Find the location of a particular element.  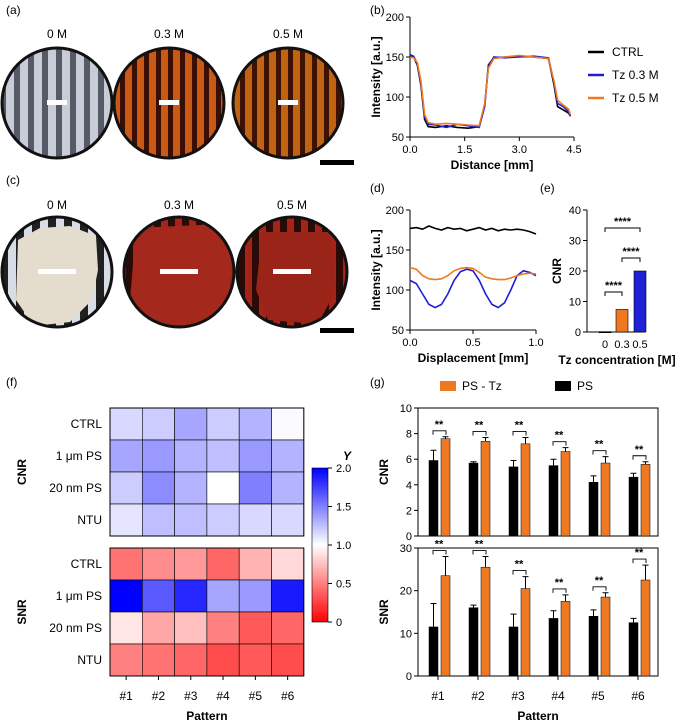

plot-frame is located at coordinates (538, 612).